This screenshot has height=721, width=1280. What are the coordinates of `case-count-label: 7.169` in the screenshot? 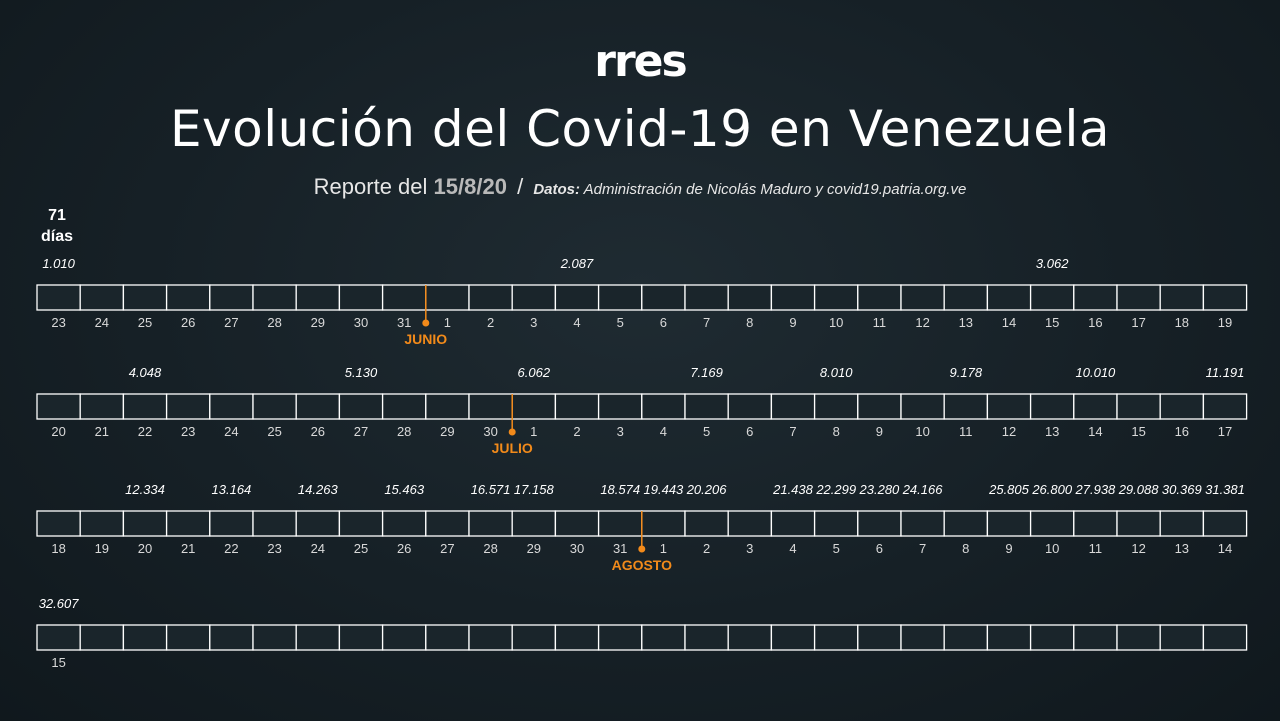 It's located at (706, 372).